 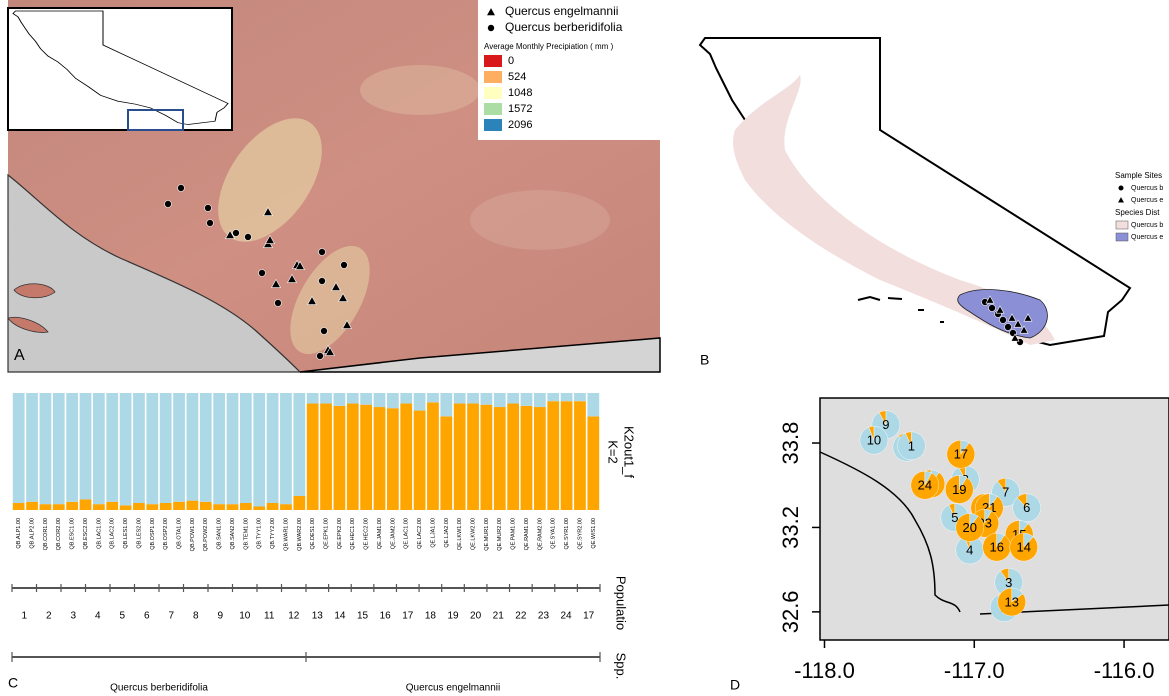 What do you see at coordinates (220, 534) in the screenshot?
I see `category-label: QB.SAN1.00` at bounding box center [220, 534].